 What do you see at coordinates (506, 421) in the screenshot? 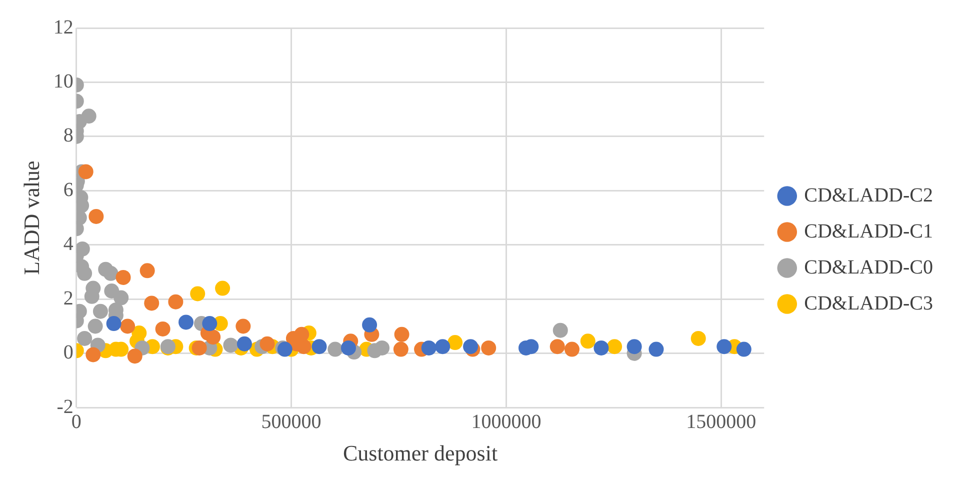
I see `x-tick-label: 1000000` at bounding box center [506, 421].